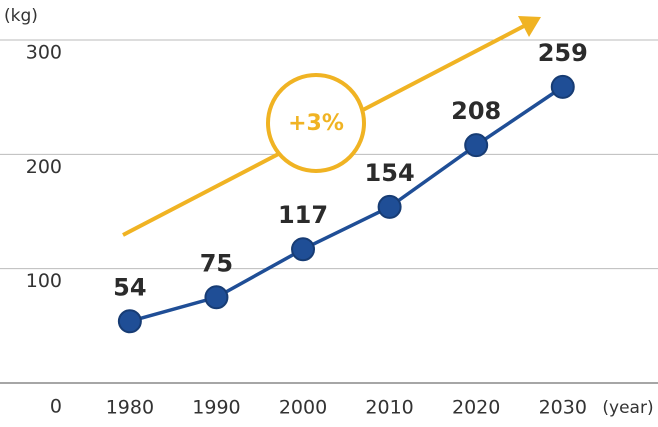 The width and height of the screenshot is (658, 427). I want to click on y-tick-label: 200, so click(44, 167).